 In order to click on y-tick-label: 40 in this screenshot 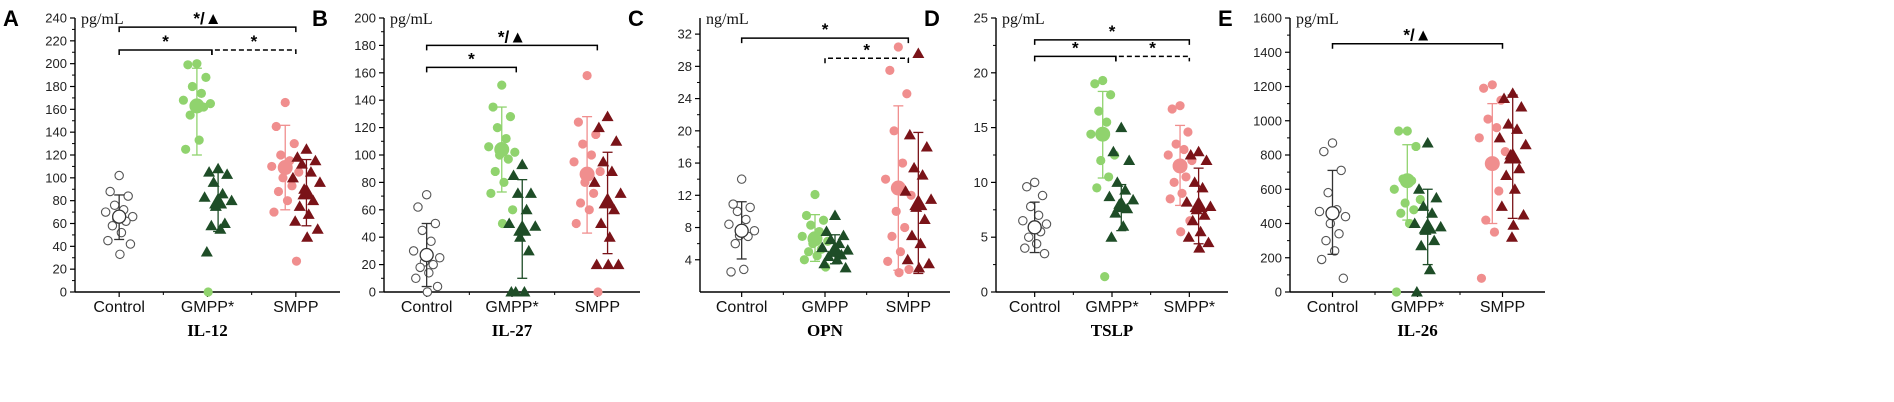, I will do `click(369, 237)`.